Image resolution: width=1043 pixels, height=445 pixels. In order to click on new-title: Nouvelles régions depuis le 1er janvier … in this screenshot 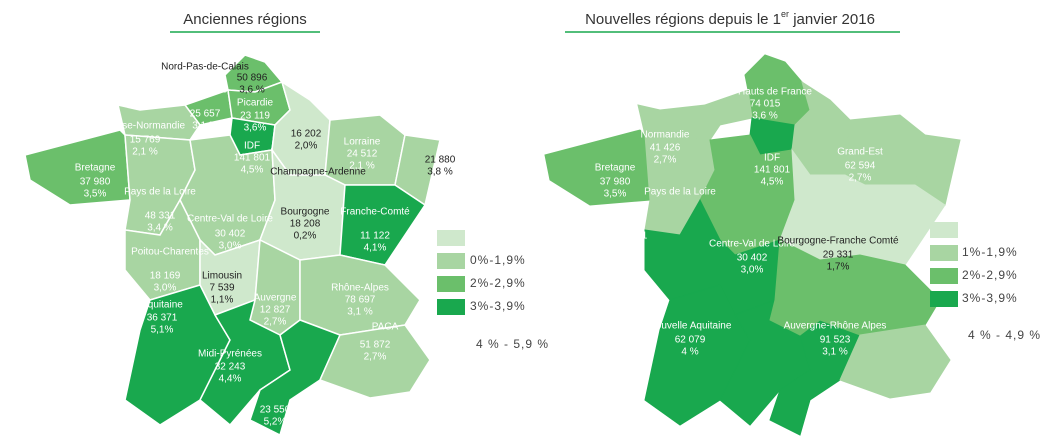, I will do `click(730, 18)`.